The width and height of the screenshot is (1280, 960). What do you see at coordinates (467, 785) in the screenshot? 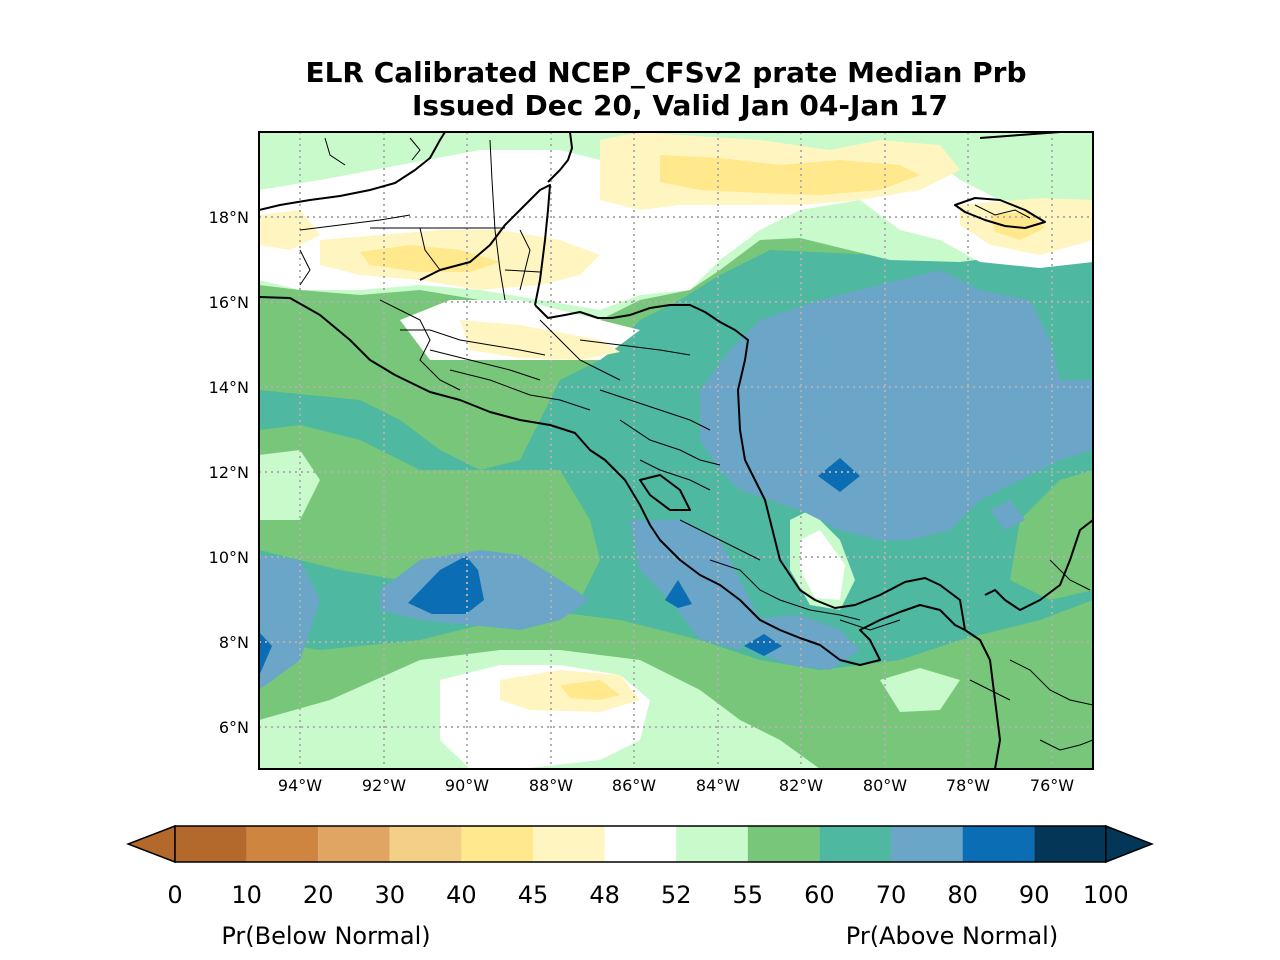
I see `lon-tick-90: 90°W` at bounding box center [467, 785].